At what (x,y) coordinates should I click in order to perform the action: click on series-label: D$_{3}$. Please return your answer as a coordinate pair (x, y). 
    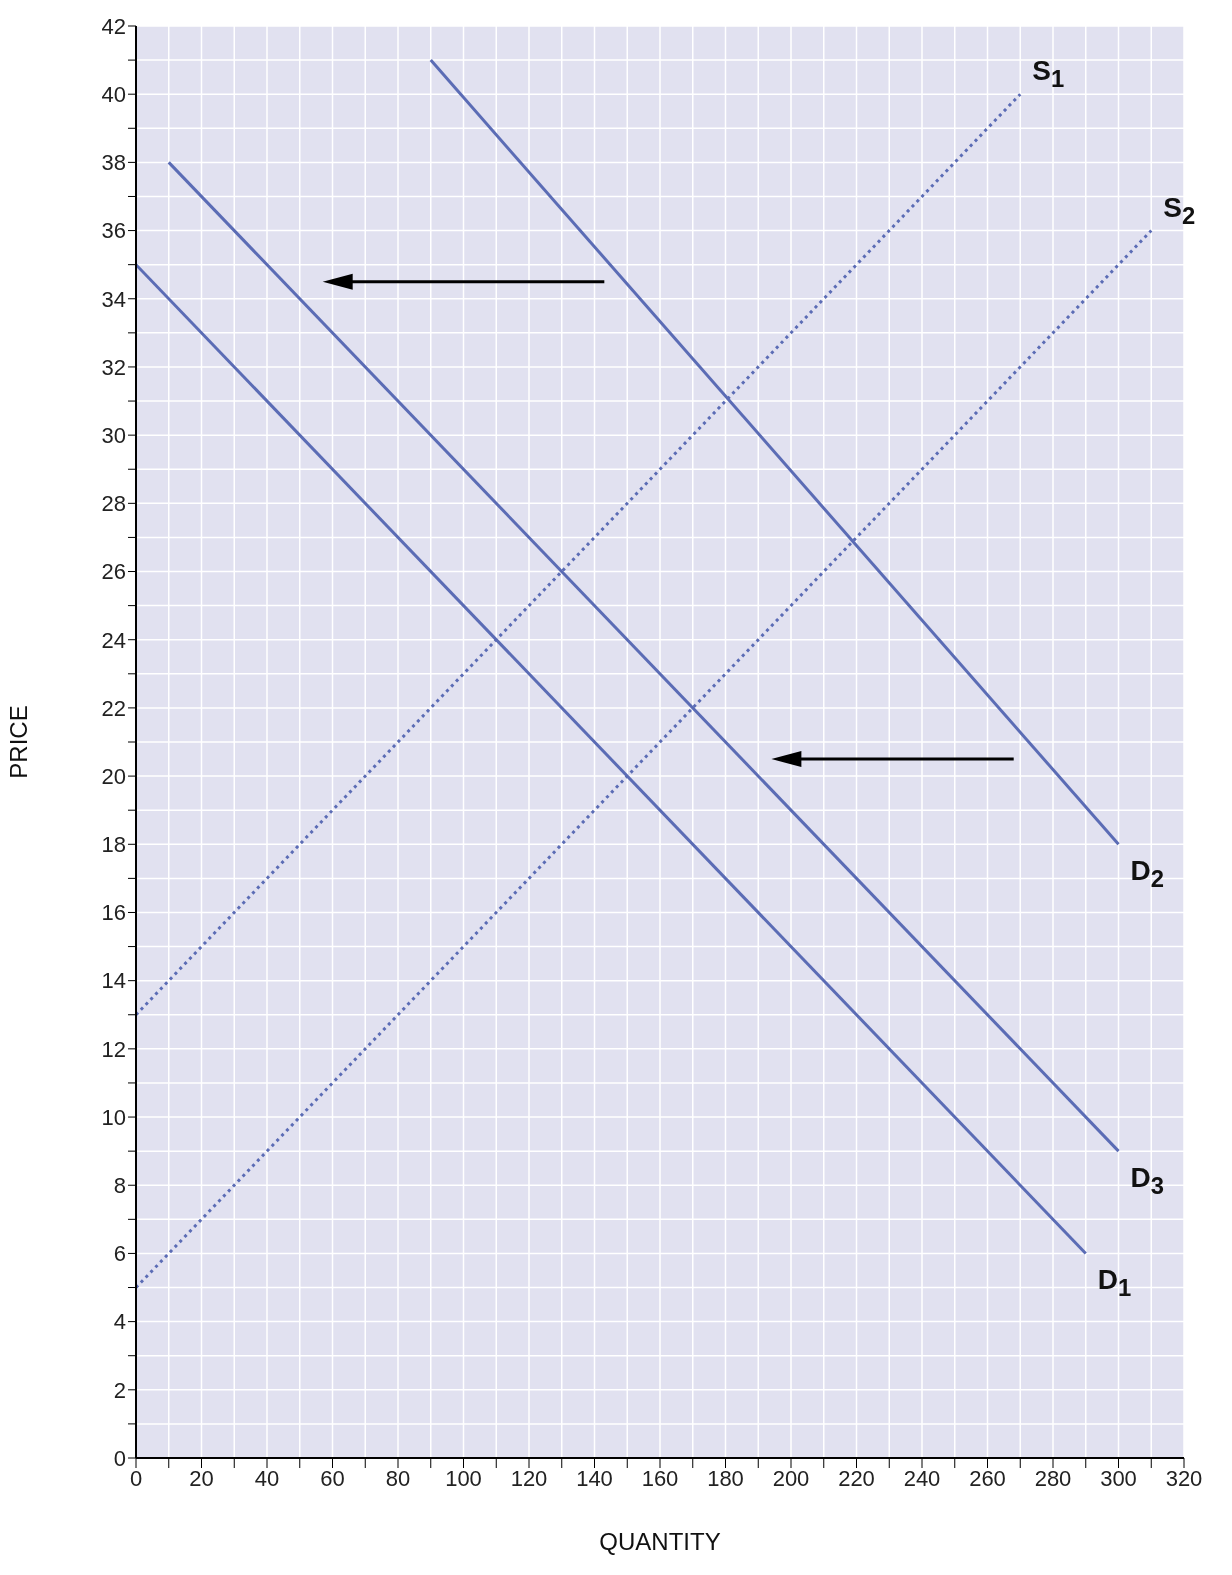
    Looking at the image, I should click on (1147, 1181).